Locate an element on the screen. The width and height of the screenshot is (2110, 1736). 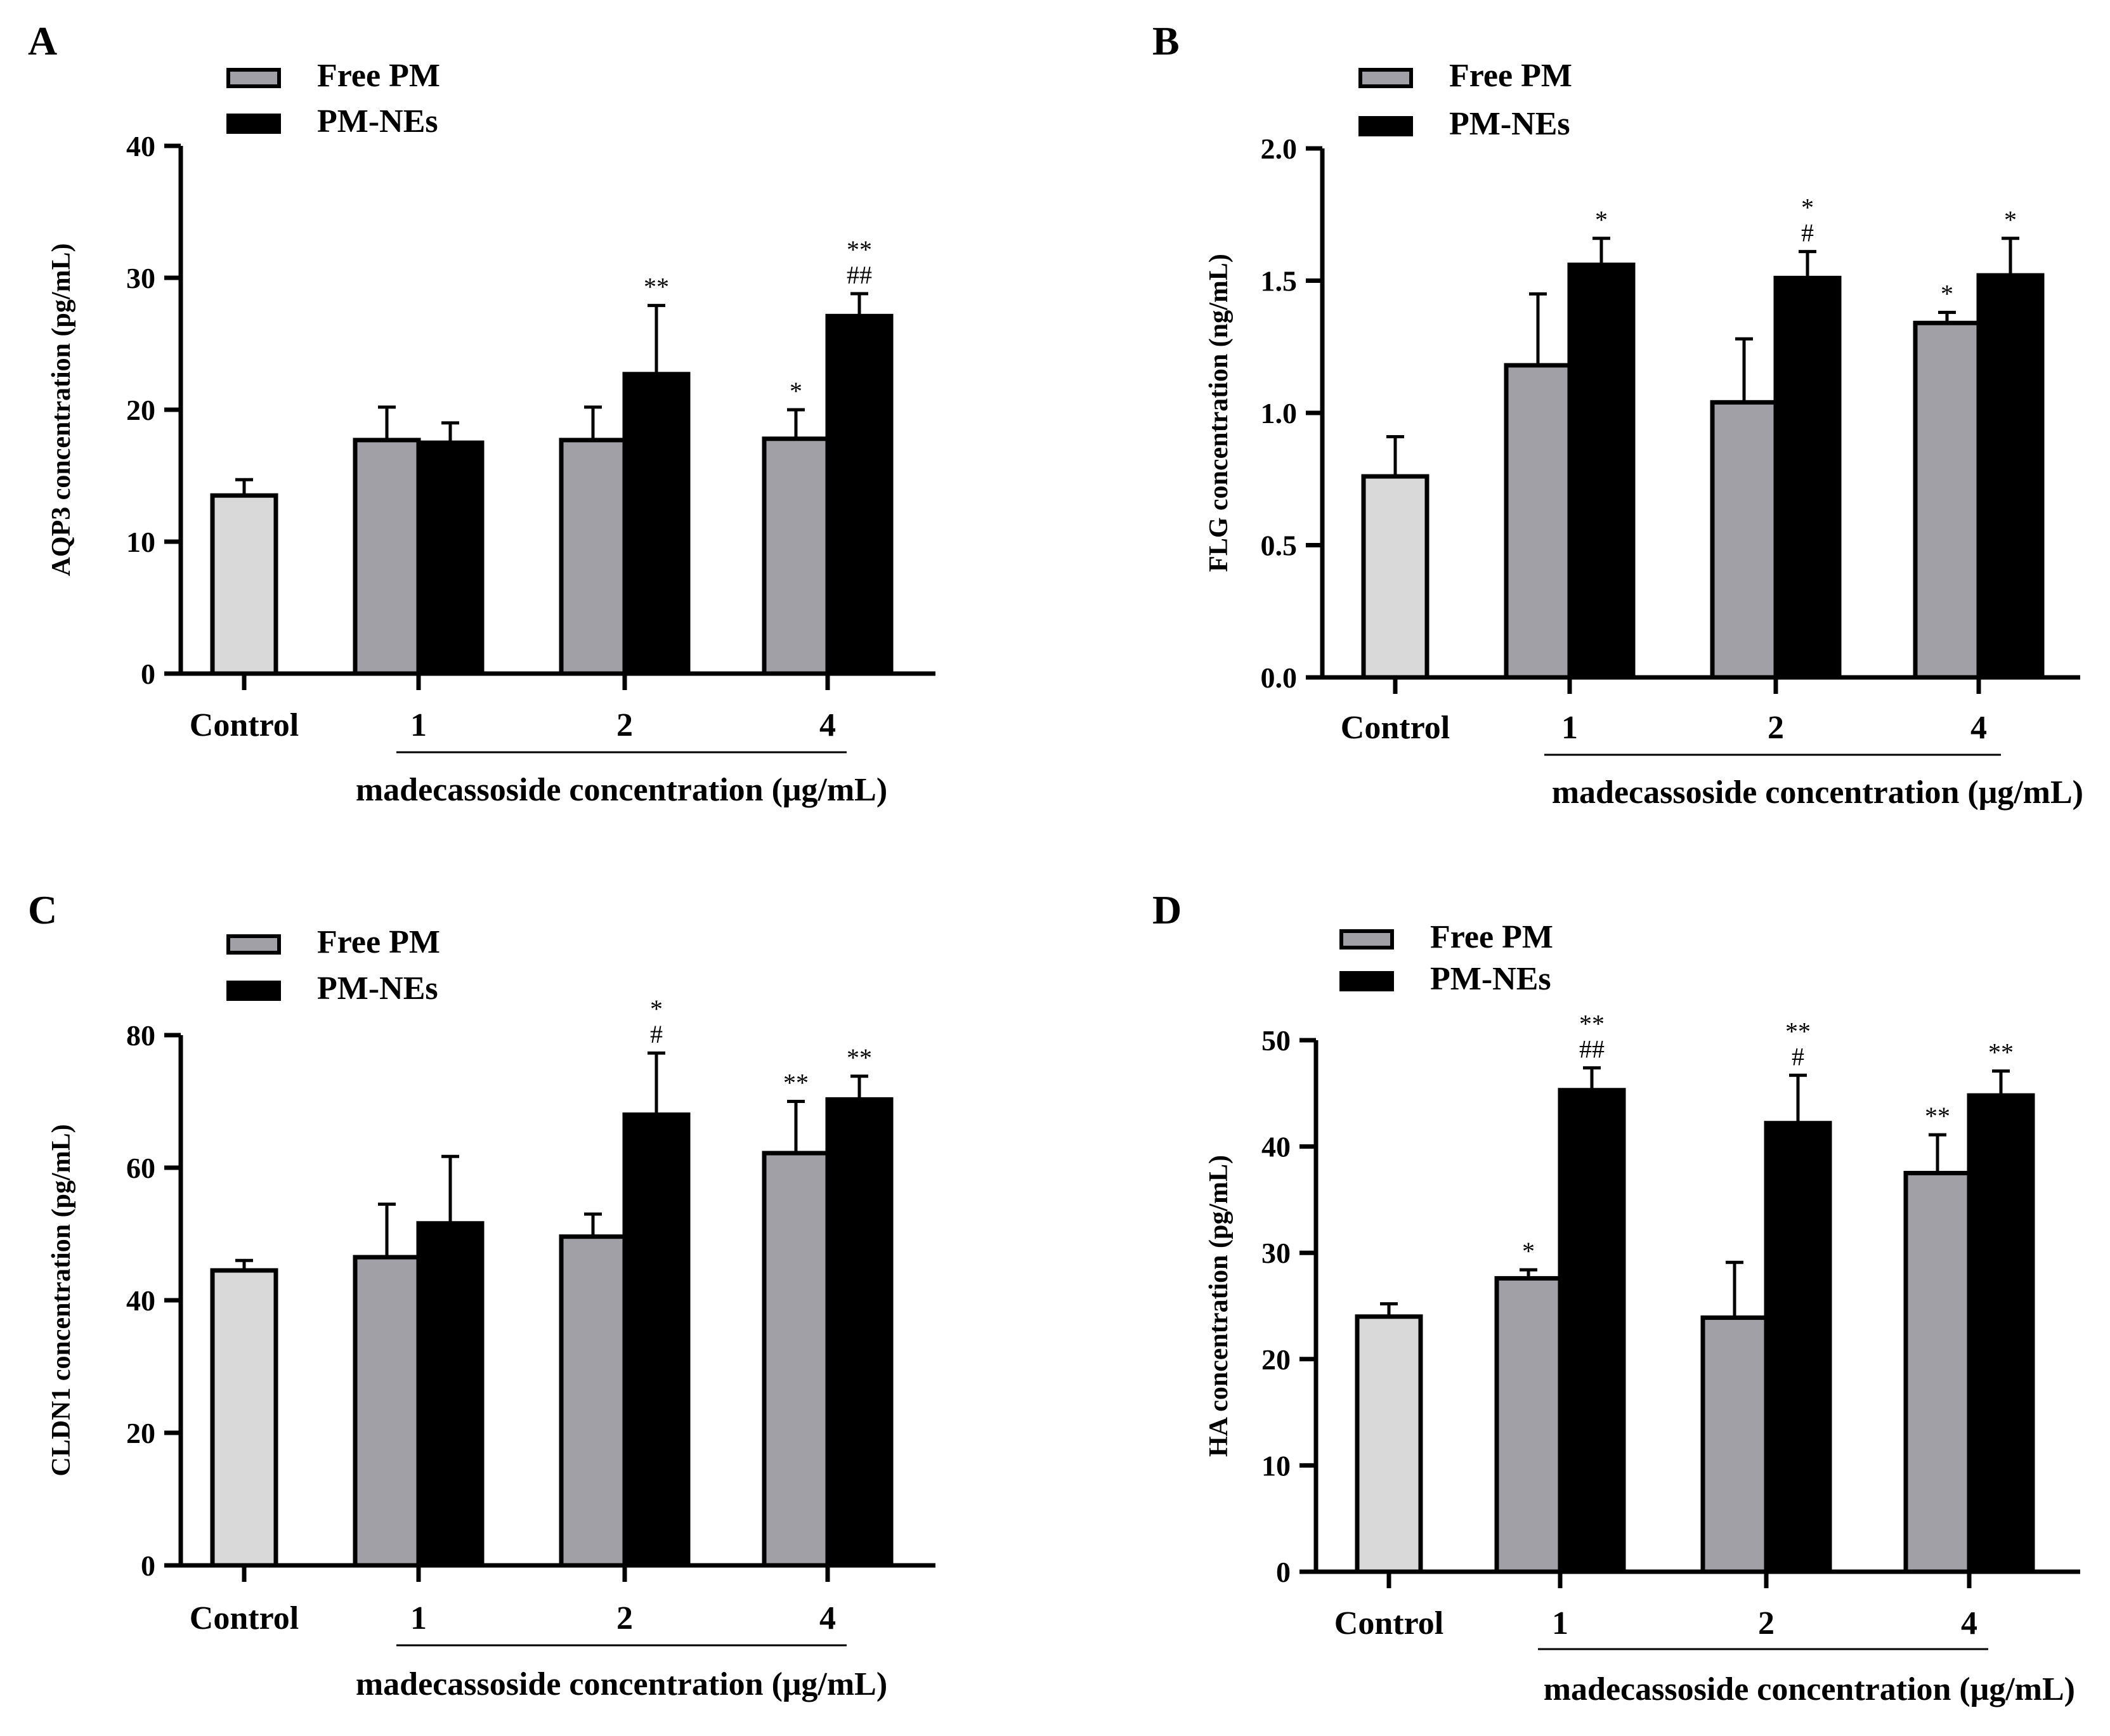
y-tick-label: 60 is located at coordinates (140, 1168).